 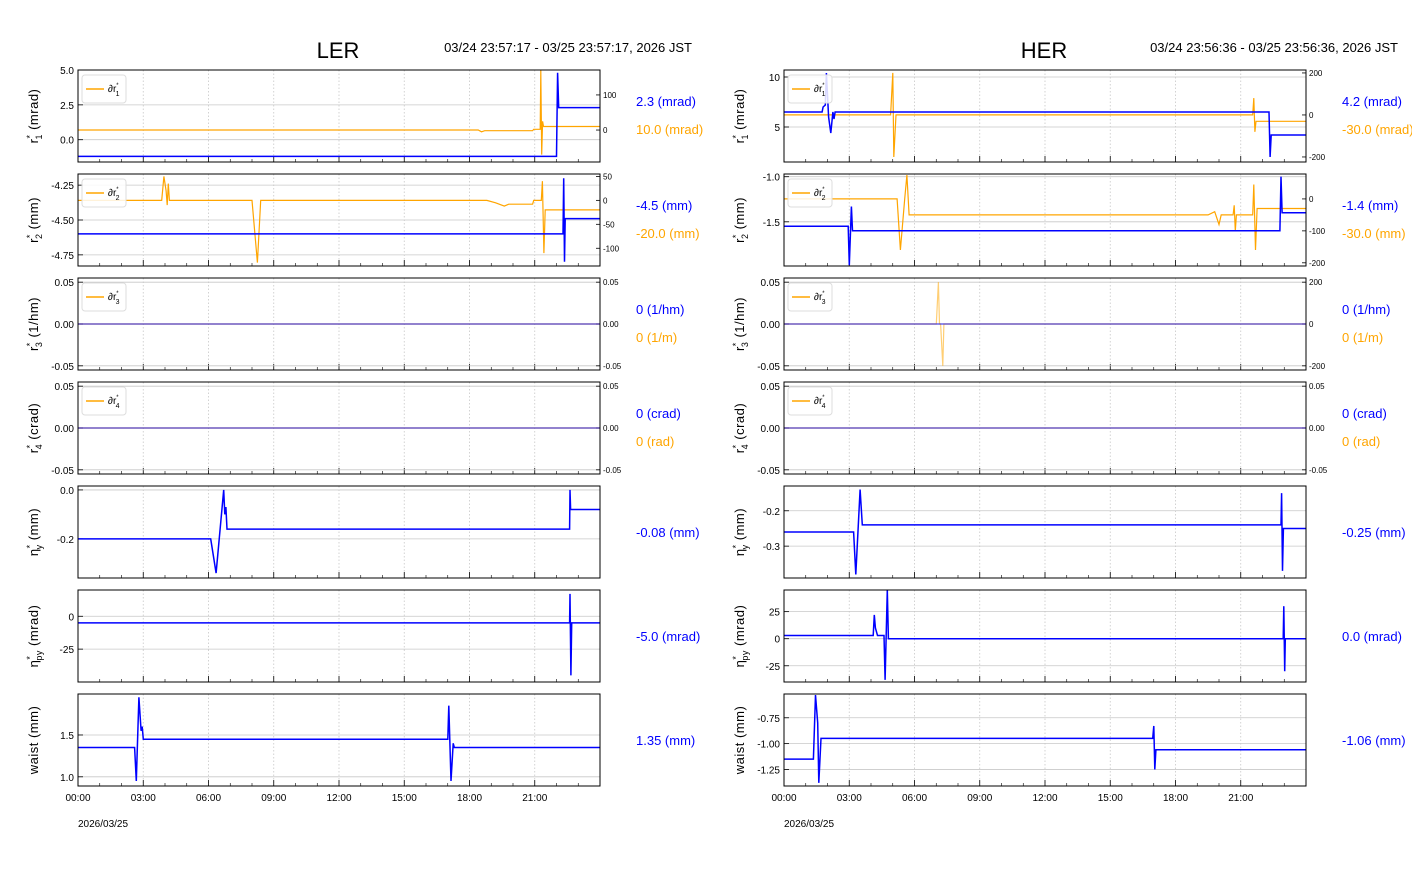 What do you see at coordinates (609, 224) in the screenshot?
I see `right-y-tick-label: -50` at bounding box center [609, 224].